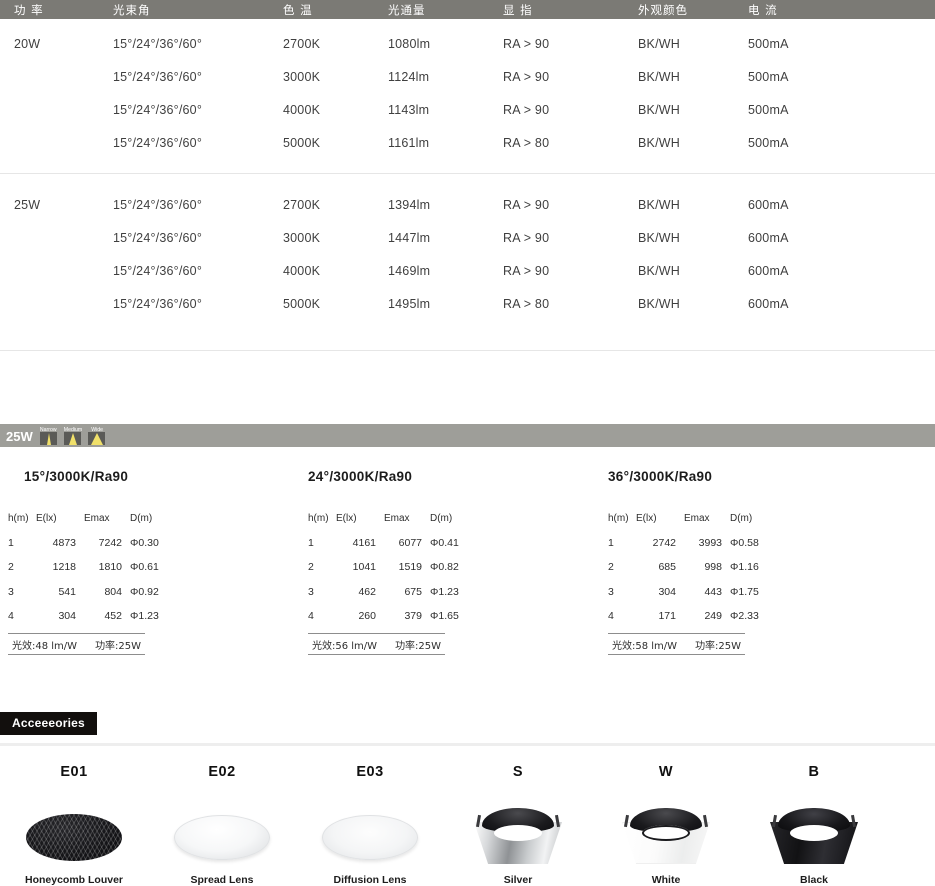 Image resolution: width=935 pixels, height=886 pixels. I want to click on accessory-item-e02: E02 Spread Lens, so click(222, 825).